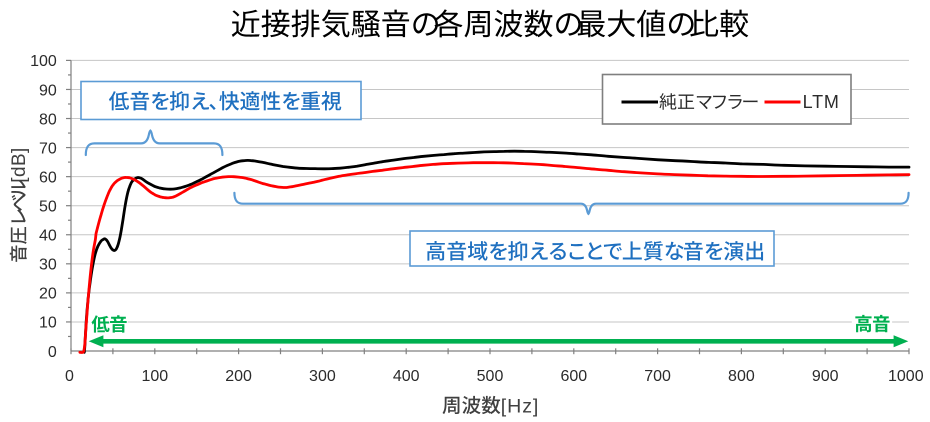  What do you see at coordinates (520, 406) in the screenshot?
I see `svg-text: [Hz]` at bounding box center [520, 406].